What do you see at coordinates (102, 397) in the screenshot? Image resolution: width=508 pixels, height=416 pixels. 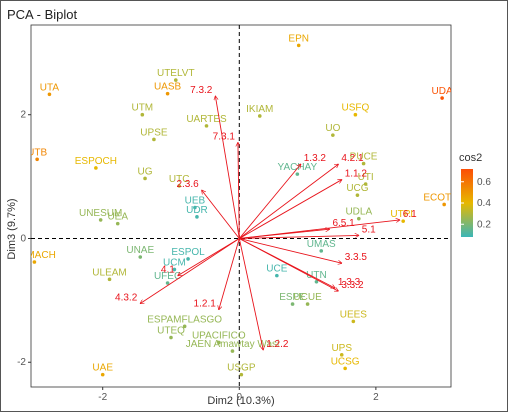 I see `x-tick-label: -2` at bounding box center [102, 397].